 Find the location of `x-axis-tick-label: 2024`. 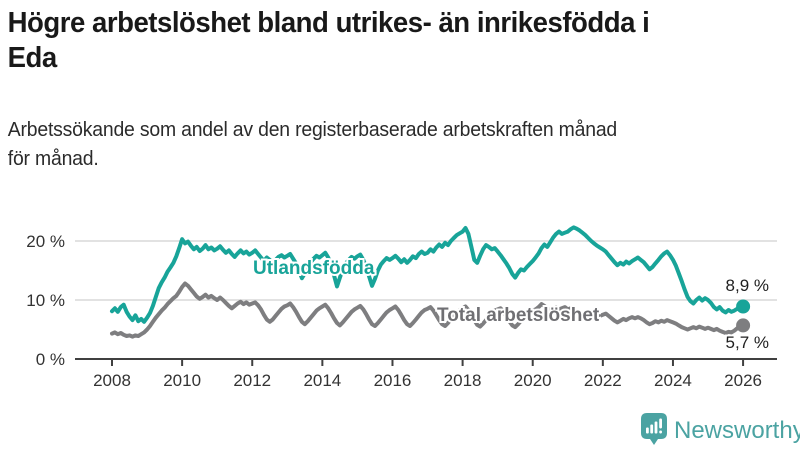

x-axis-tick-label: 2024 is located at coordinates (673, 380).